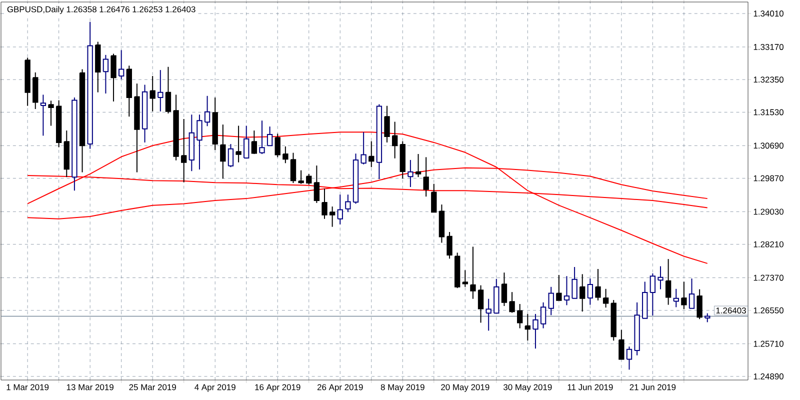 The image size is (800, 400). Describe the element at coordinates (277, 388) in the screenshot. I see `x-tick-label: 16 Apr 2019` at that location.